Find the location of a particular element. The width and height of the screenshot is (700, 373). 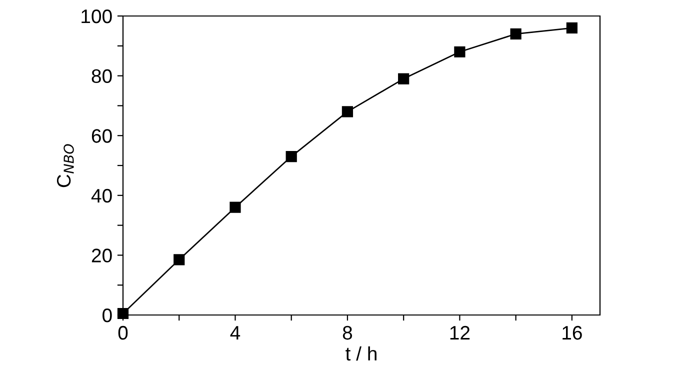

y-tick-label: 20 is located at coordinates (102, 255).